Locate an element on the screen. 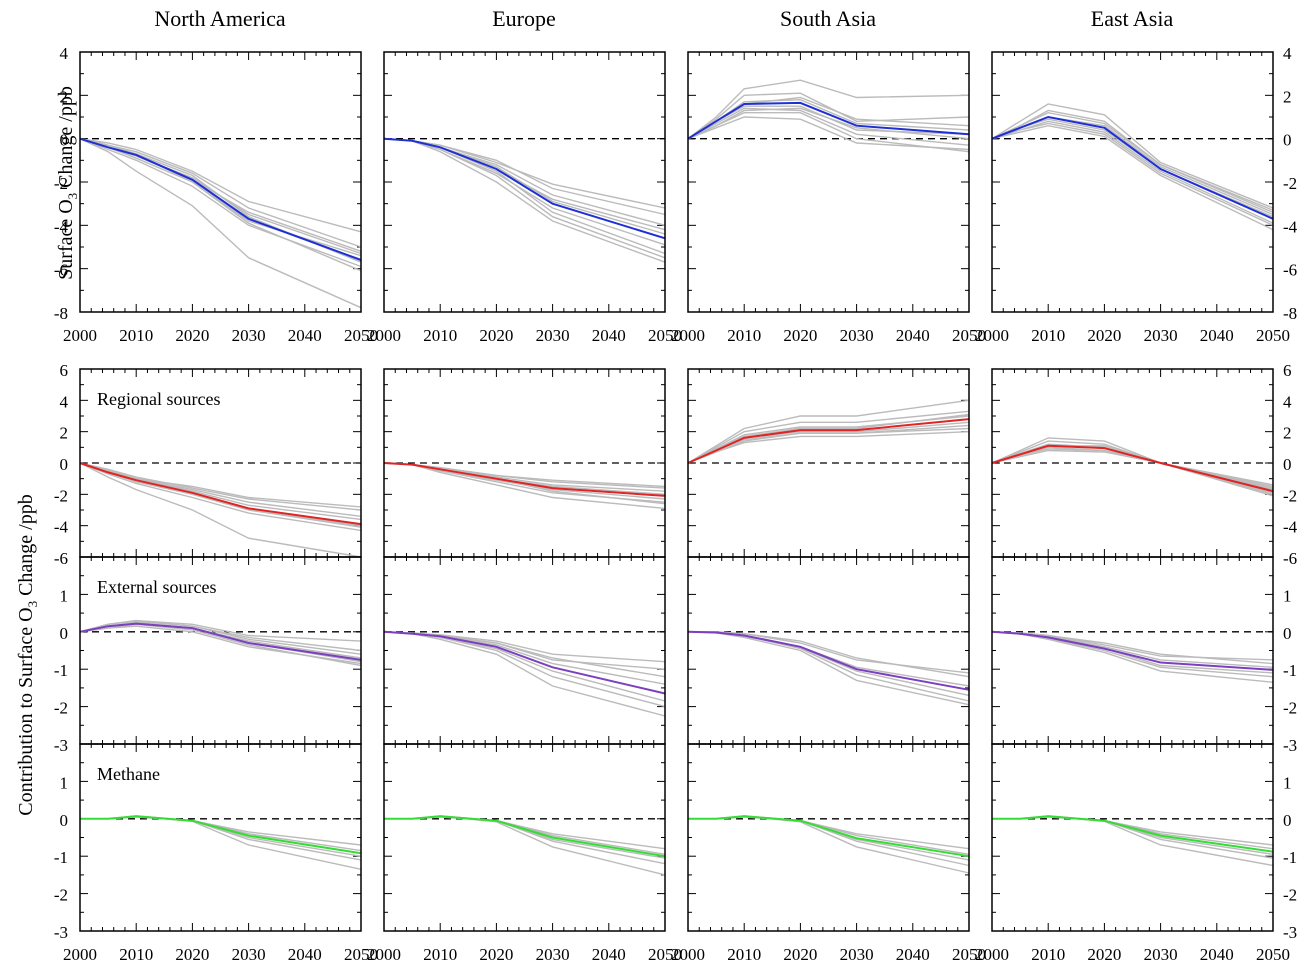  x-tick-label-methane-1-2010: 2010 is located at coordinates (440, 953).